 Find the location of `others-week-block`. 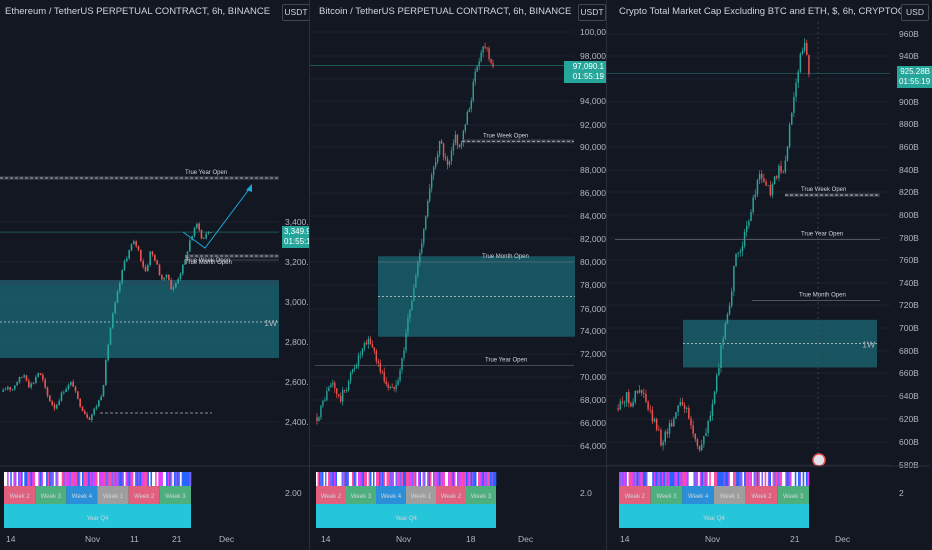

others-week-block is located at coordinates (666, 495).